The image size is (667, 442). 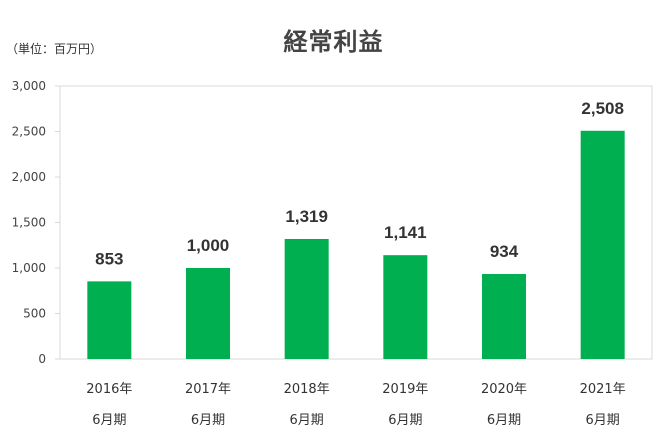 I want to click on y-tick-label: 1,500, so click(x=29, y=223).